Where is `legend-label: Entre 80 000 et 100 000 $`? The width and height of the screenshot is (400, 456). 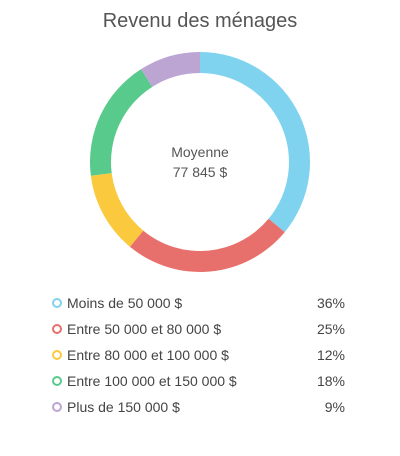 legend-label: Entre 80 000 et 100 000 $ is located at coordinates (148, 355).